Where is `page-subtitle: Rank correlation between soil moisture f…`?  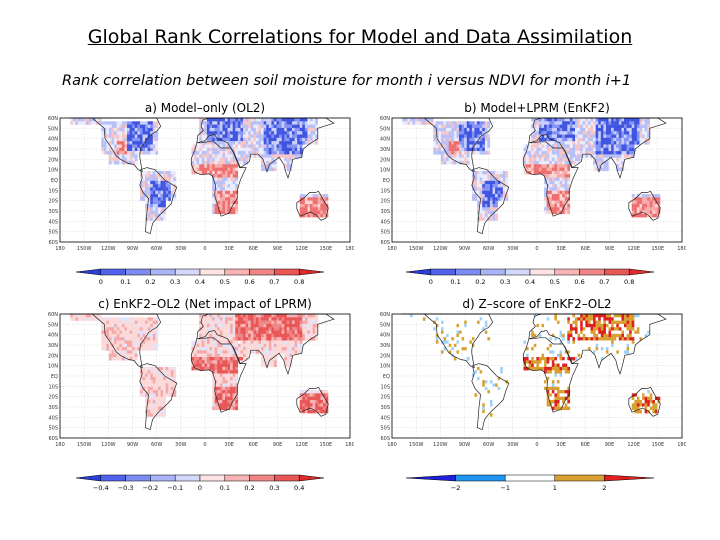 page-subtitle: Rank correlation between soil moisture f… is located at coordinates (347, 81).